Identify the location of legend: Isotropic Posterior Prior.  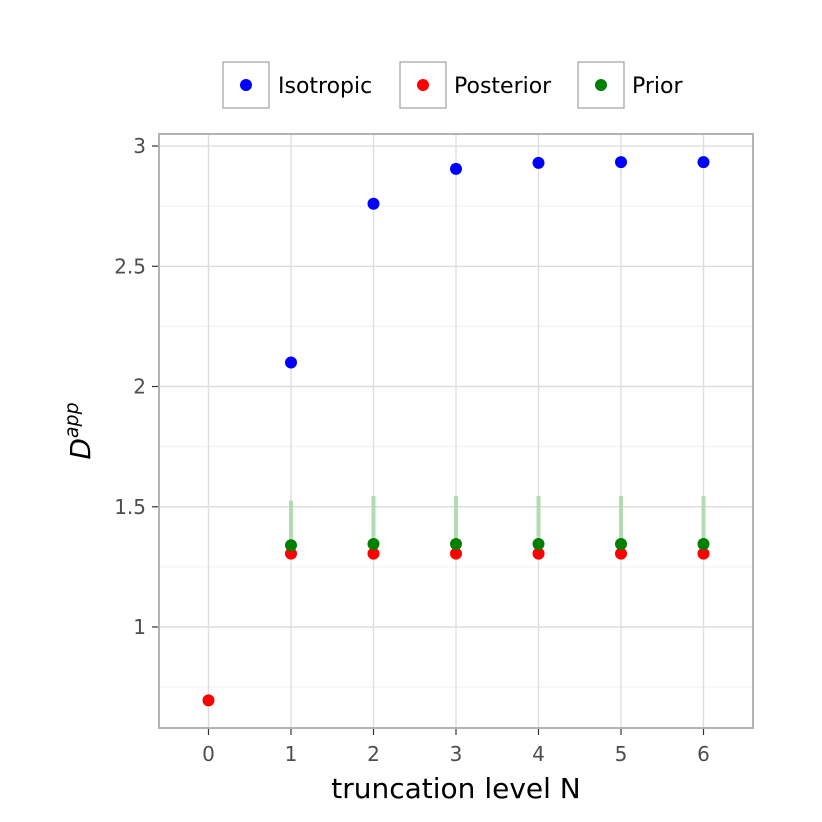
(452, 85).